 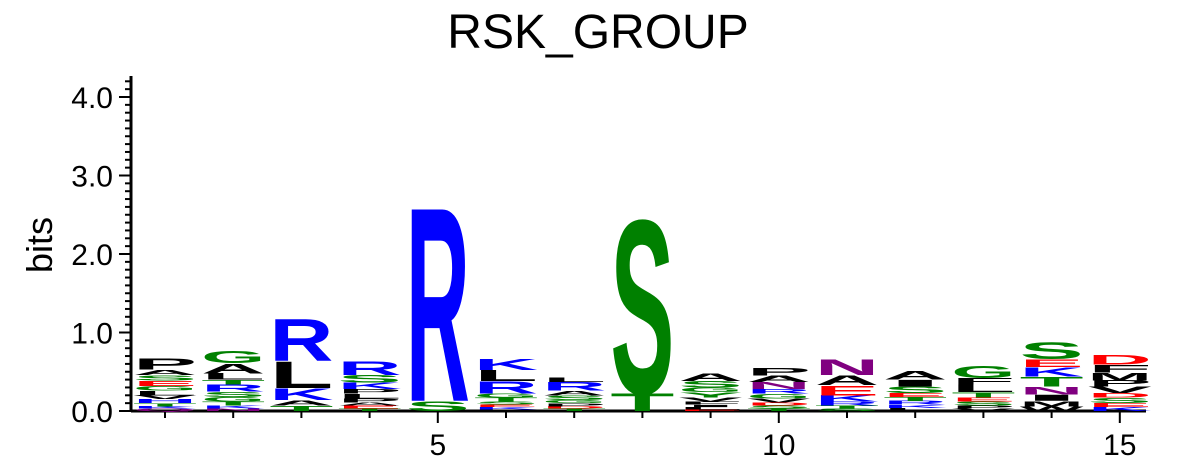 What do you see at coordinates (1120, 377) in the screenshot?
I see `logo-letter-M: M` at bounding box center [1120, 377].